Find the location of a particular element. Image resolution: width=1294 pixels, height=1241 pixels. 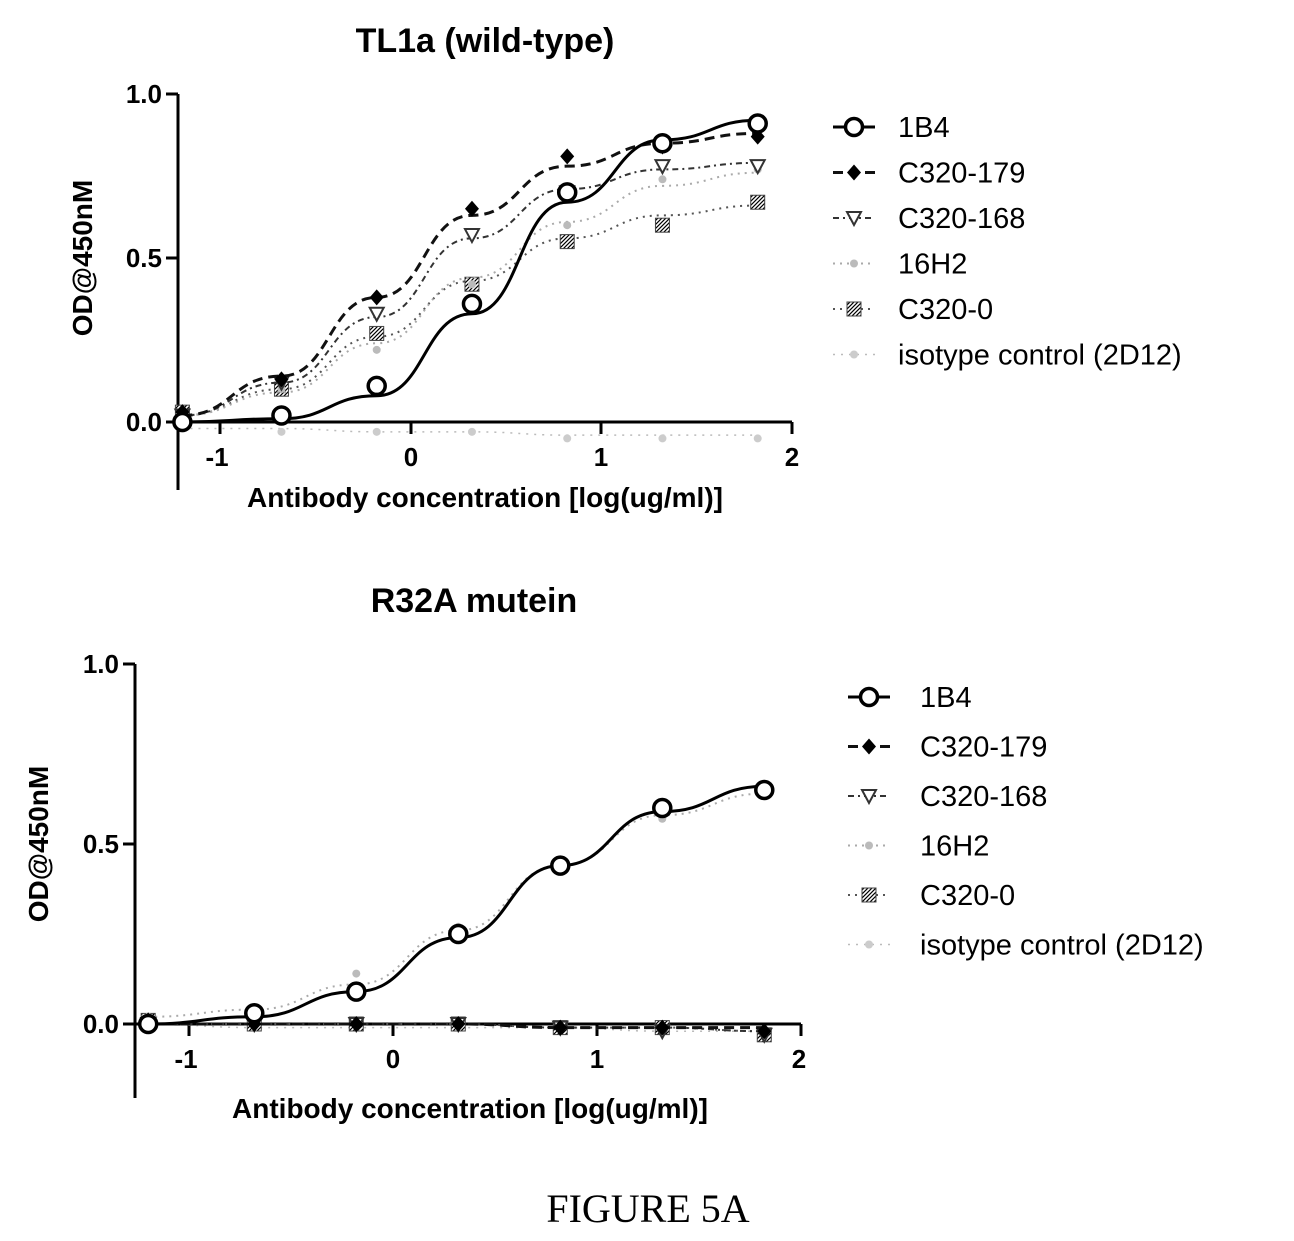

y-tick-label: 0.5 is located at coordinates (144, 258).